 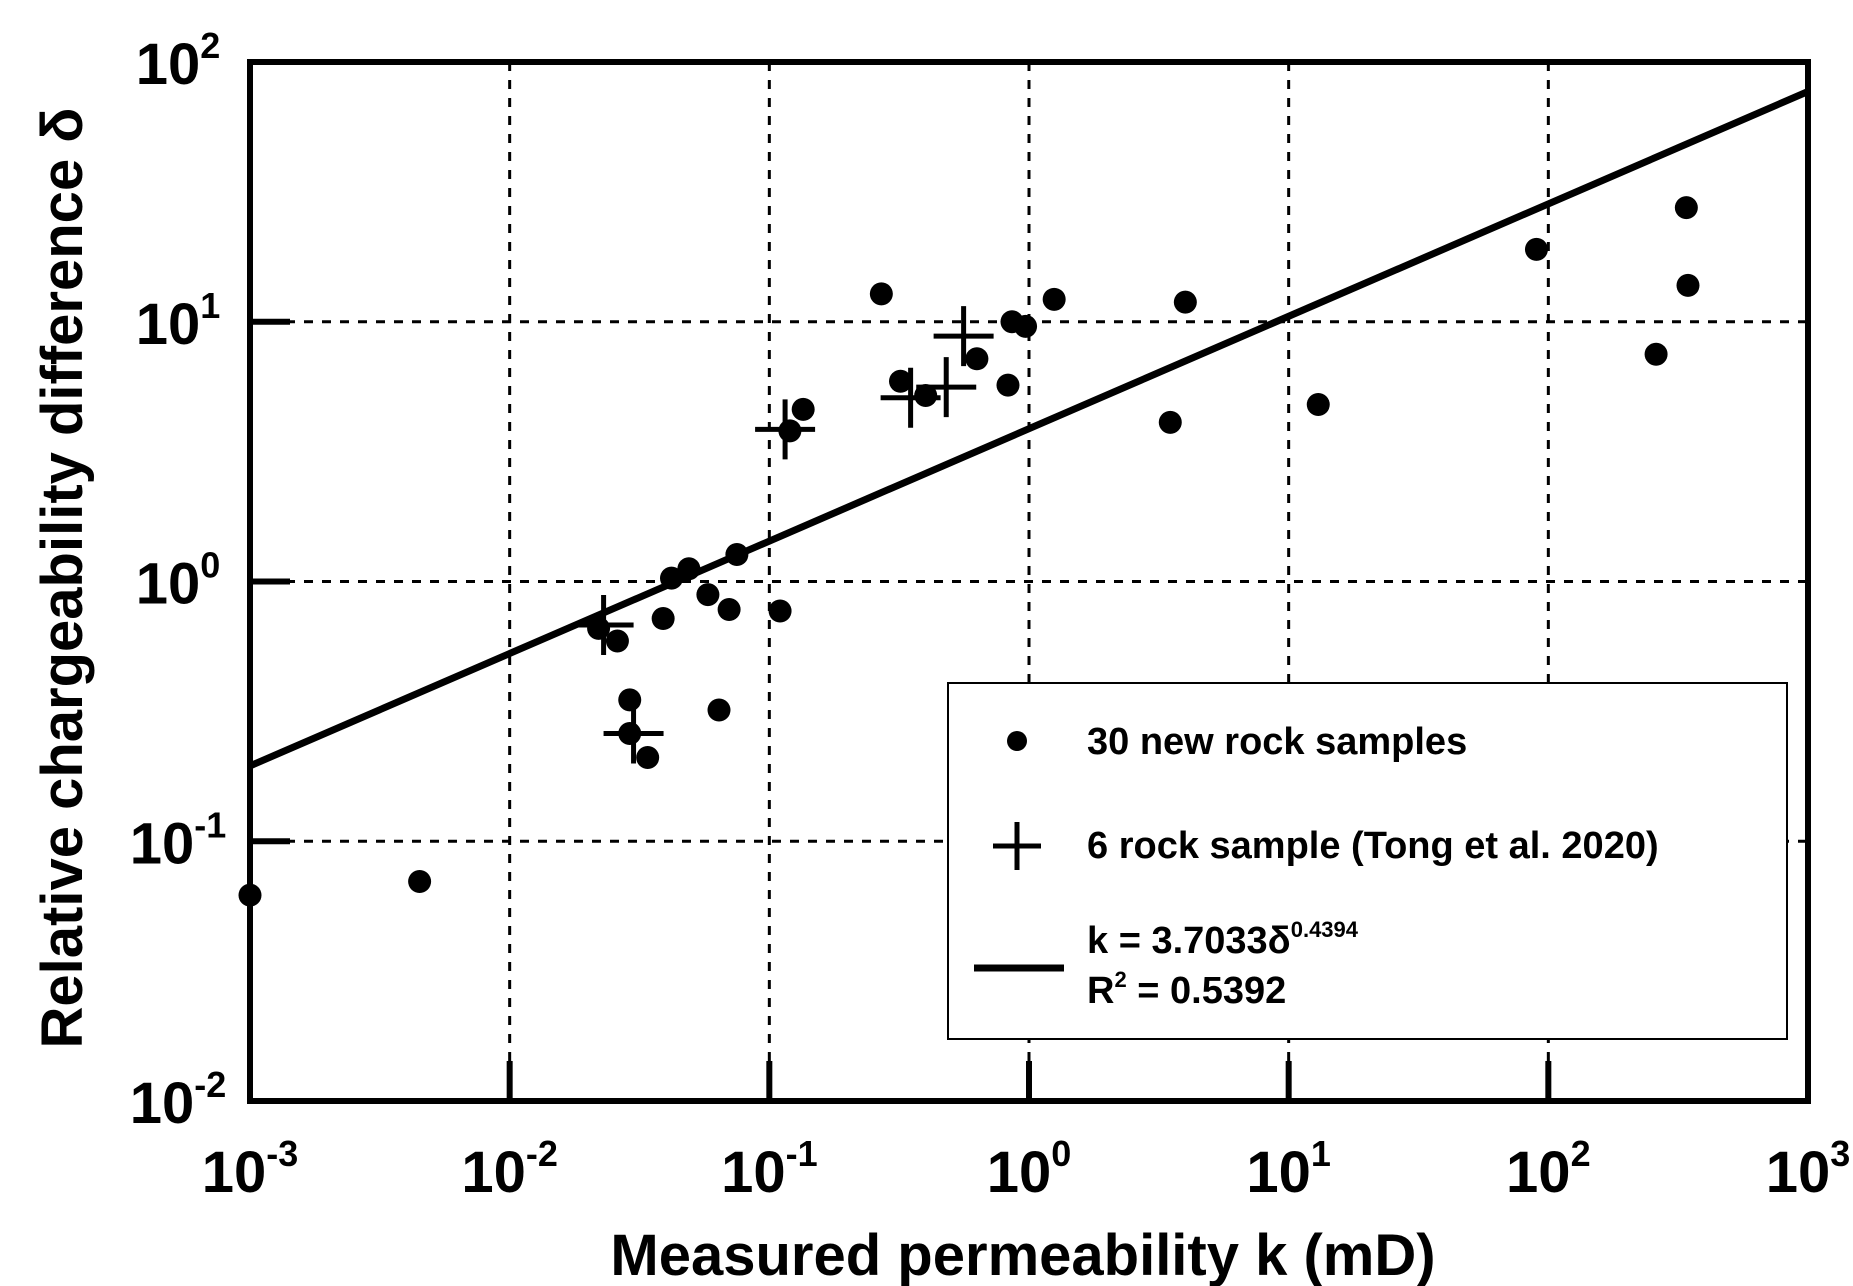 I want to click on x-tick-label: 10¹, so click(x=1288, y=1169).